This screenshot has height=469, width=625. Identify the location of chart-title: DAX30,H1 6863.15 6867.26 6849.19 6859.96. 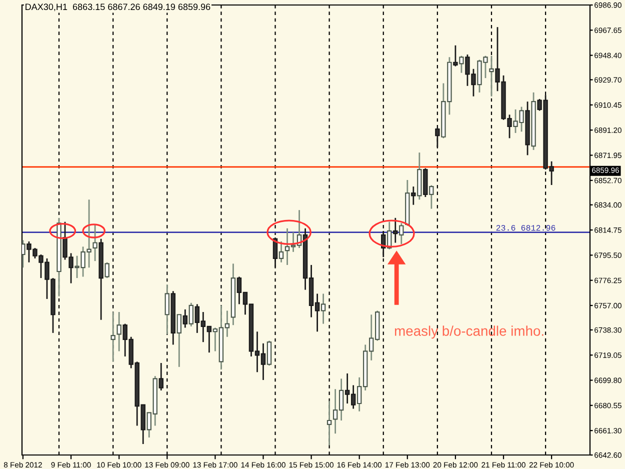
(118, 8).